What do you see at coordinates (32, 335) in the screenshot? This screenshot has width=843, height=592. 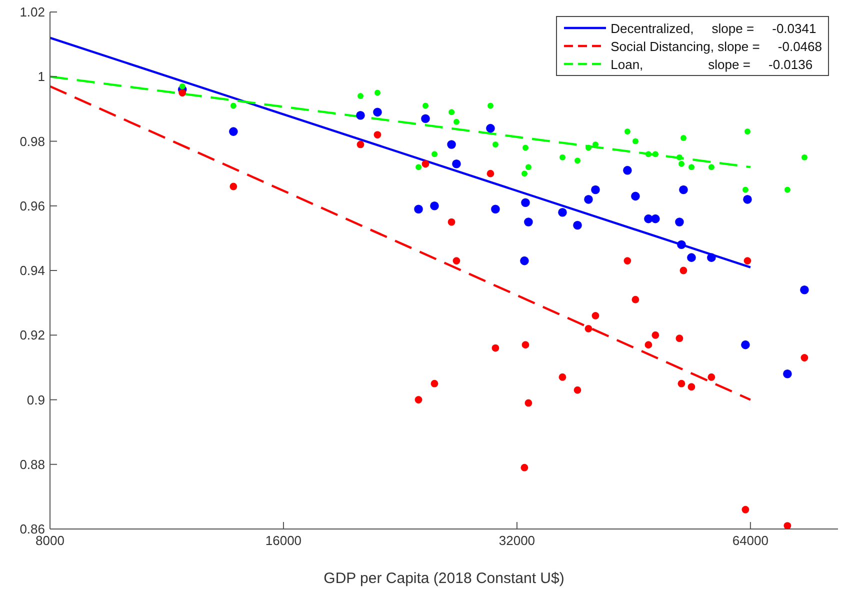 I see `y-tick-label: 0.92` at bounding box center [32, 335].